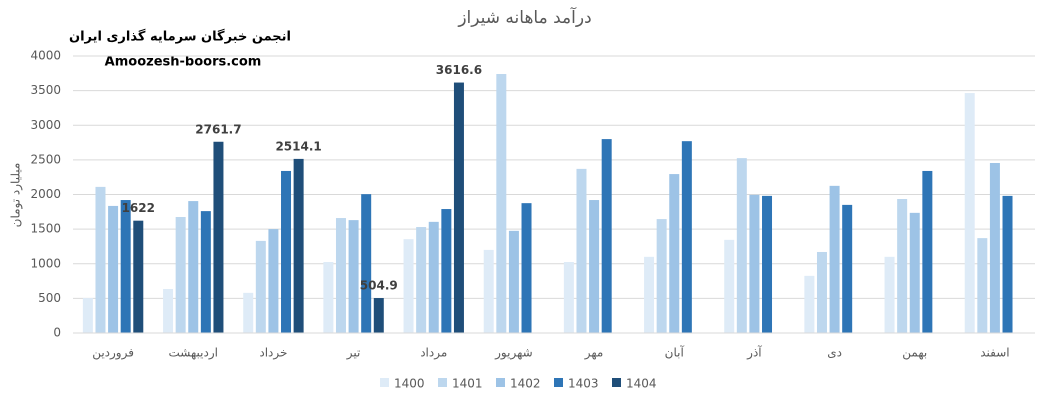 This screenshot has height=406, width=1051. I want to click on y-tick-label: 500, so click(49, 298).